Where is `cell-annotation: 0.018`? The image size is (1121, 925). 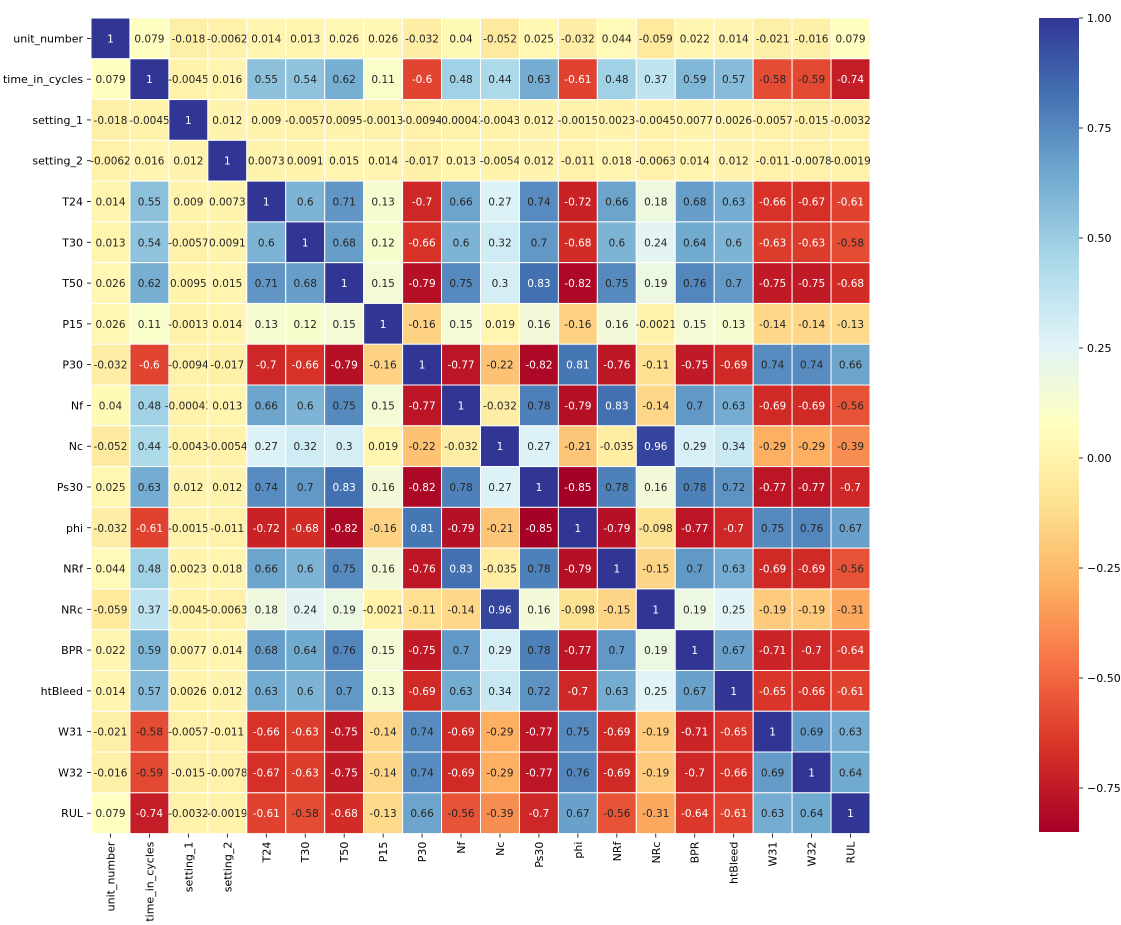 cell-annotation: 0.018 is located at coordinates (617, 162).